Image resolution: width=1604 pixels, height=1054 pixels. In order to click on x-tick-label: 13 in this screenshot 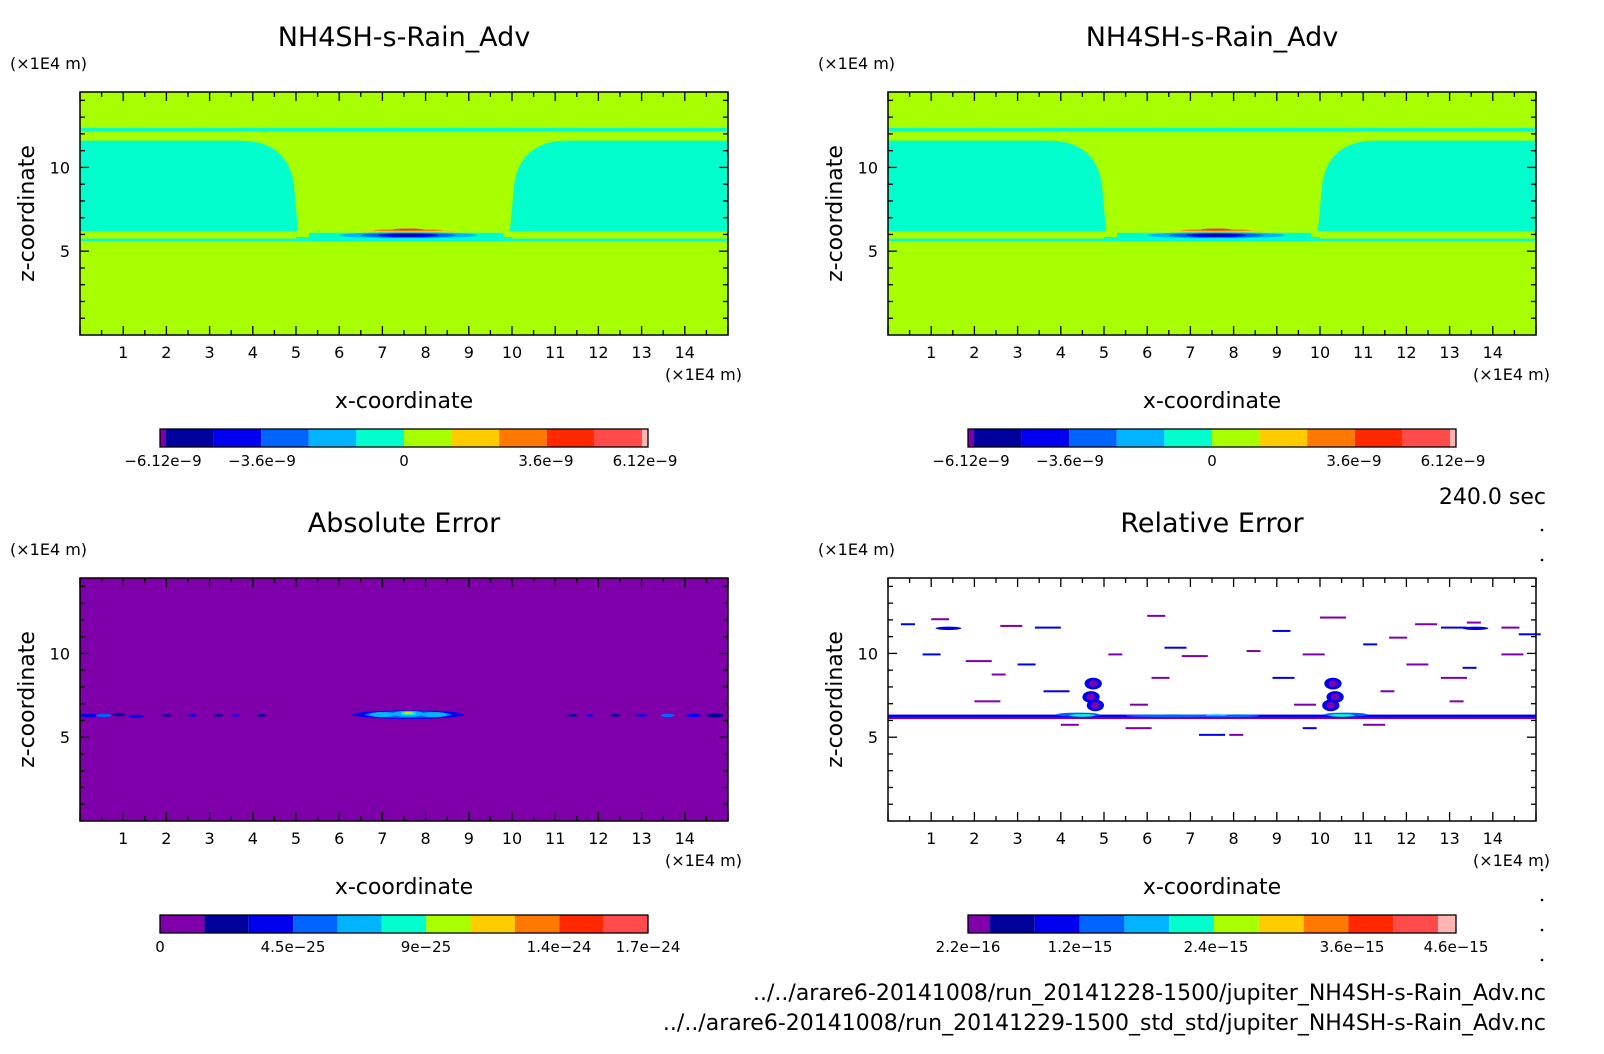, I will do `click(641, 838)`.